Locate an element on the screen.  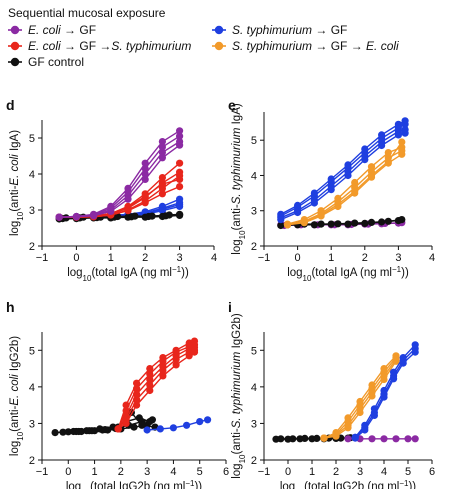
label-part: (total IgG2b (ng ml is located at coordinates (137, 485).